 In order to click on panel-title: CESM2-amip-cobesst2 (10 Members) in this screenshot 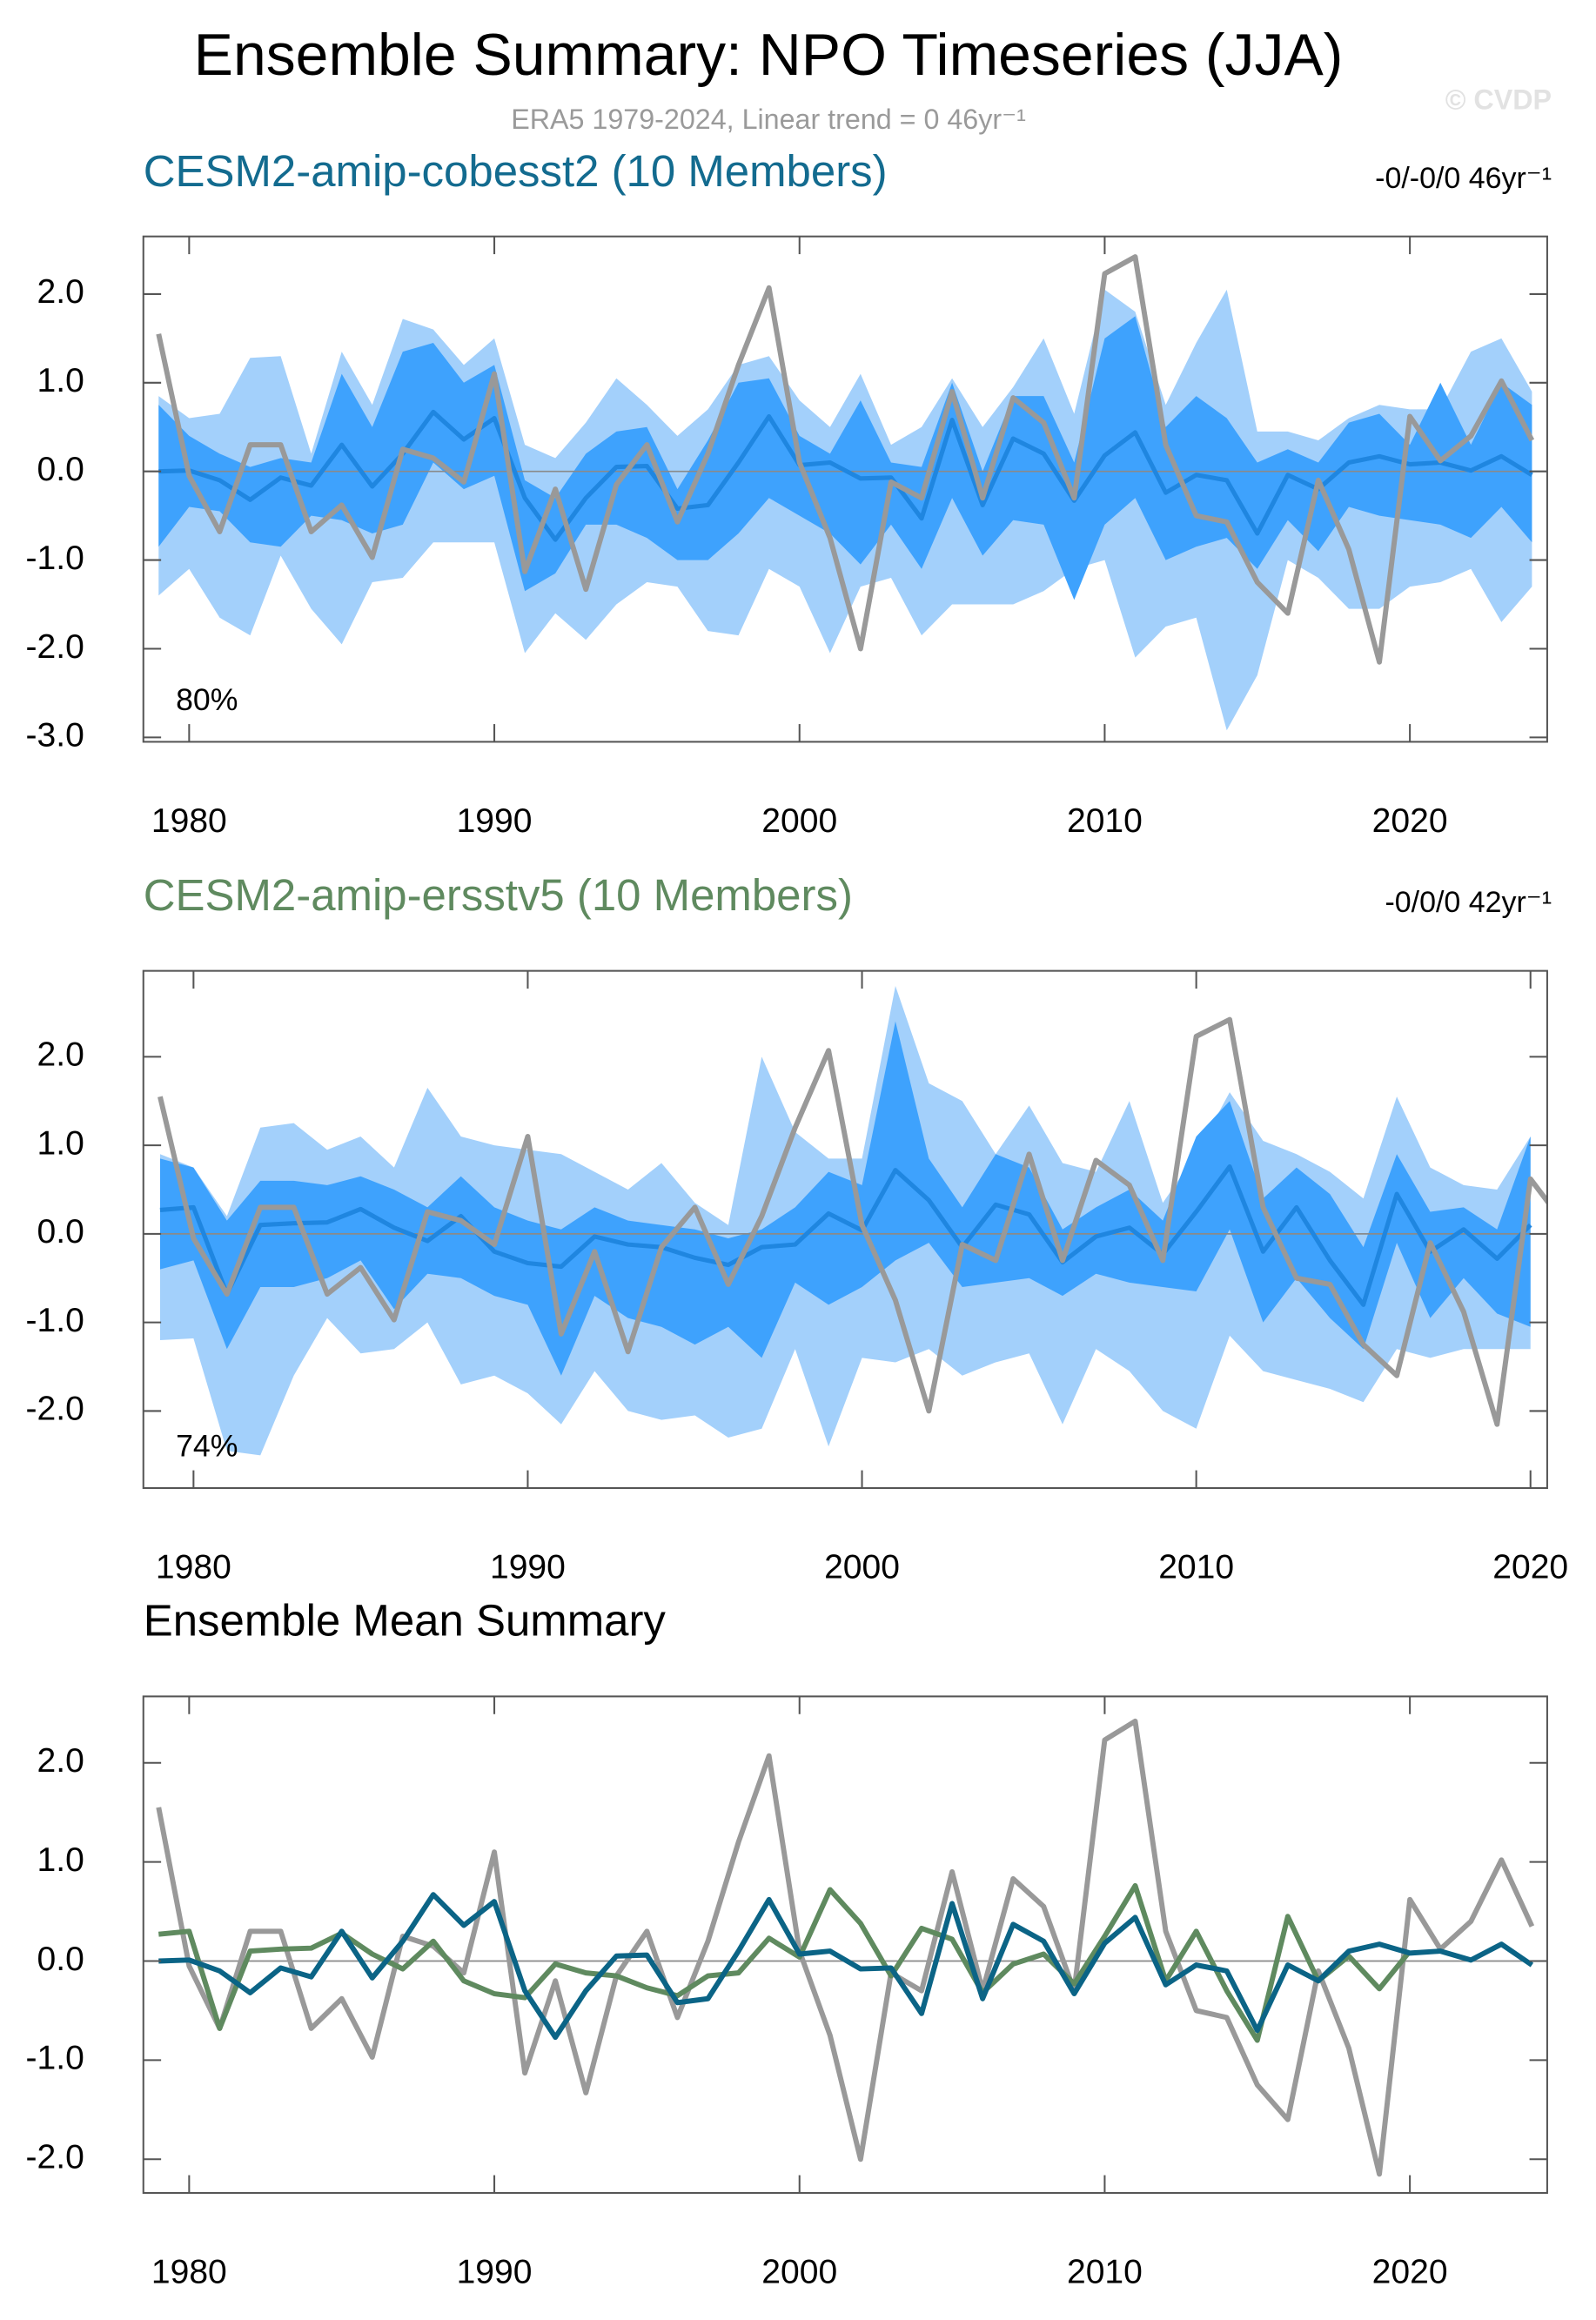, I will do `click(516, 171)`.